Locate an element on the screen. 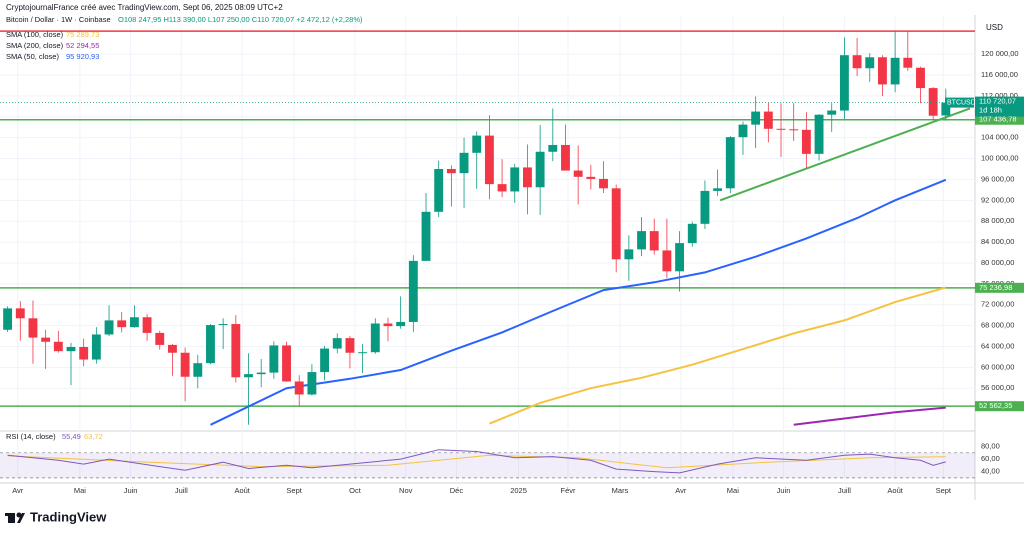 Image resolution: width=1024 pixels, height=536 pixels. y-tick-label: 116 000,00 is located at coordinates (999, 74).